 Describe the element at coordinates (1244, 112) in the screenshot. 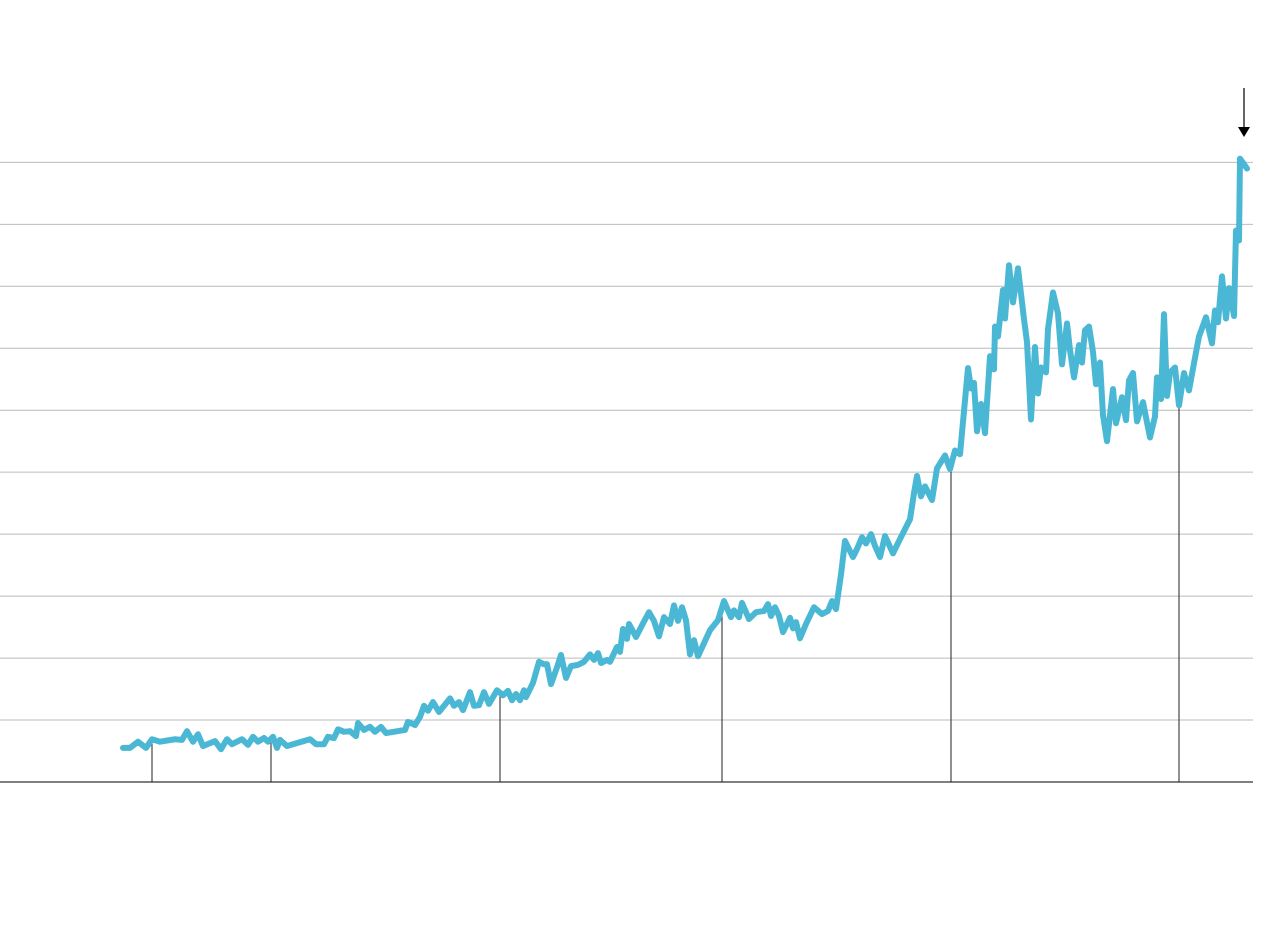

I see `latest-arrow` at that location.